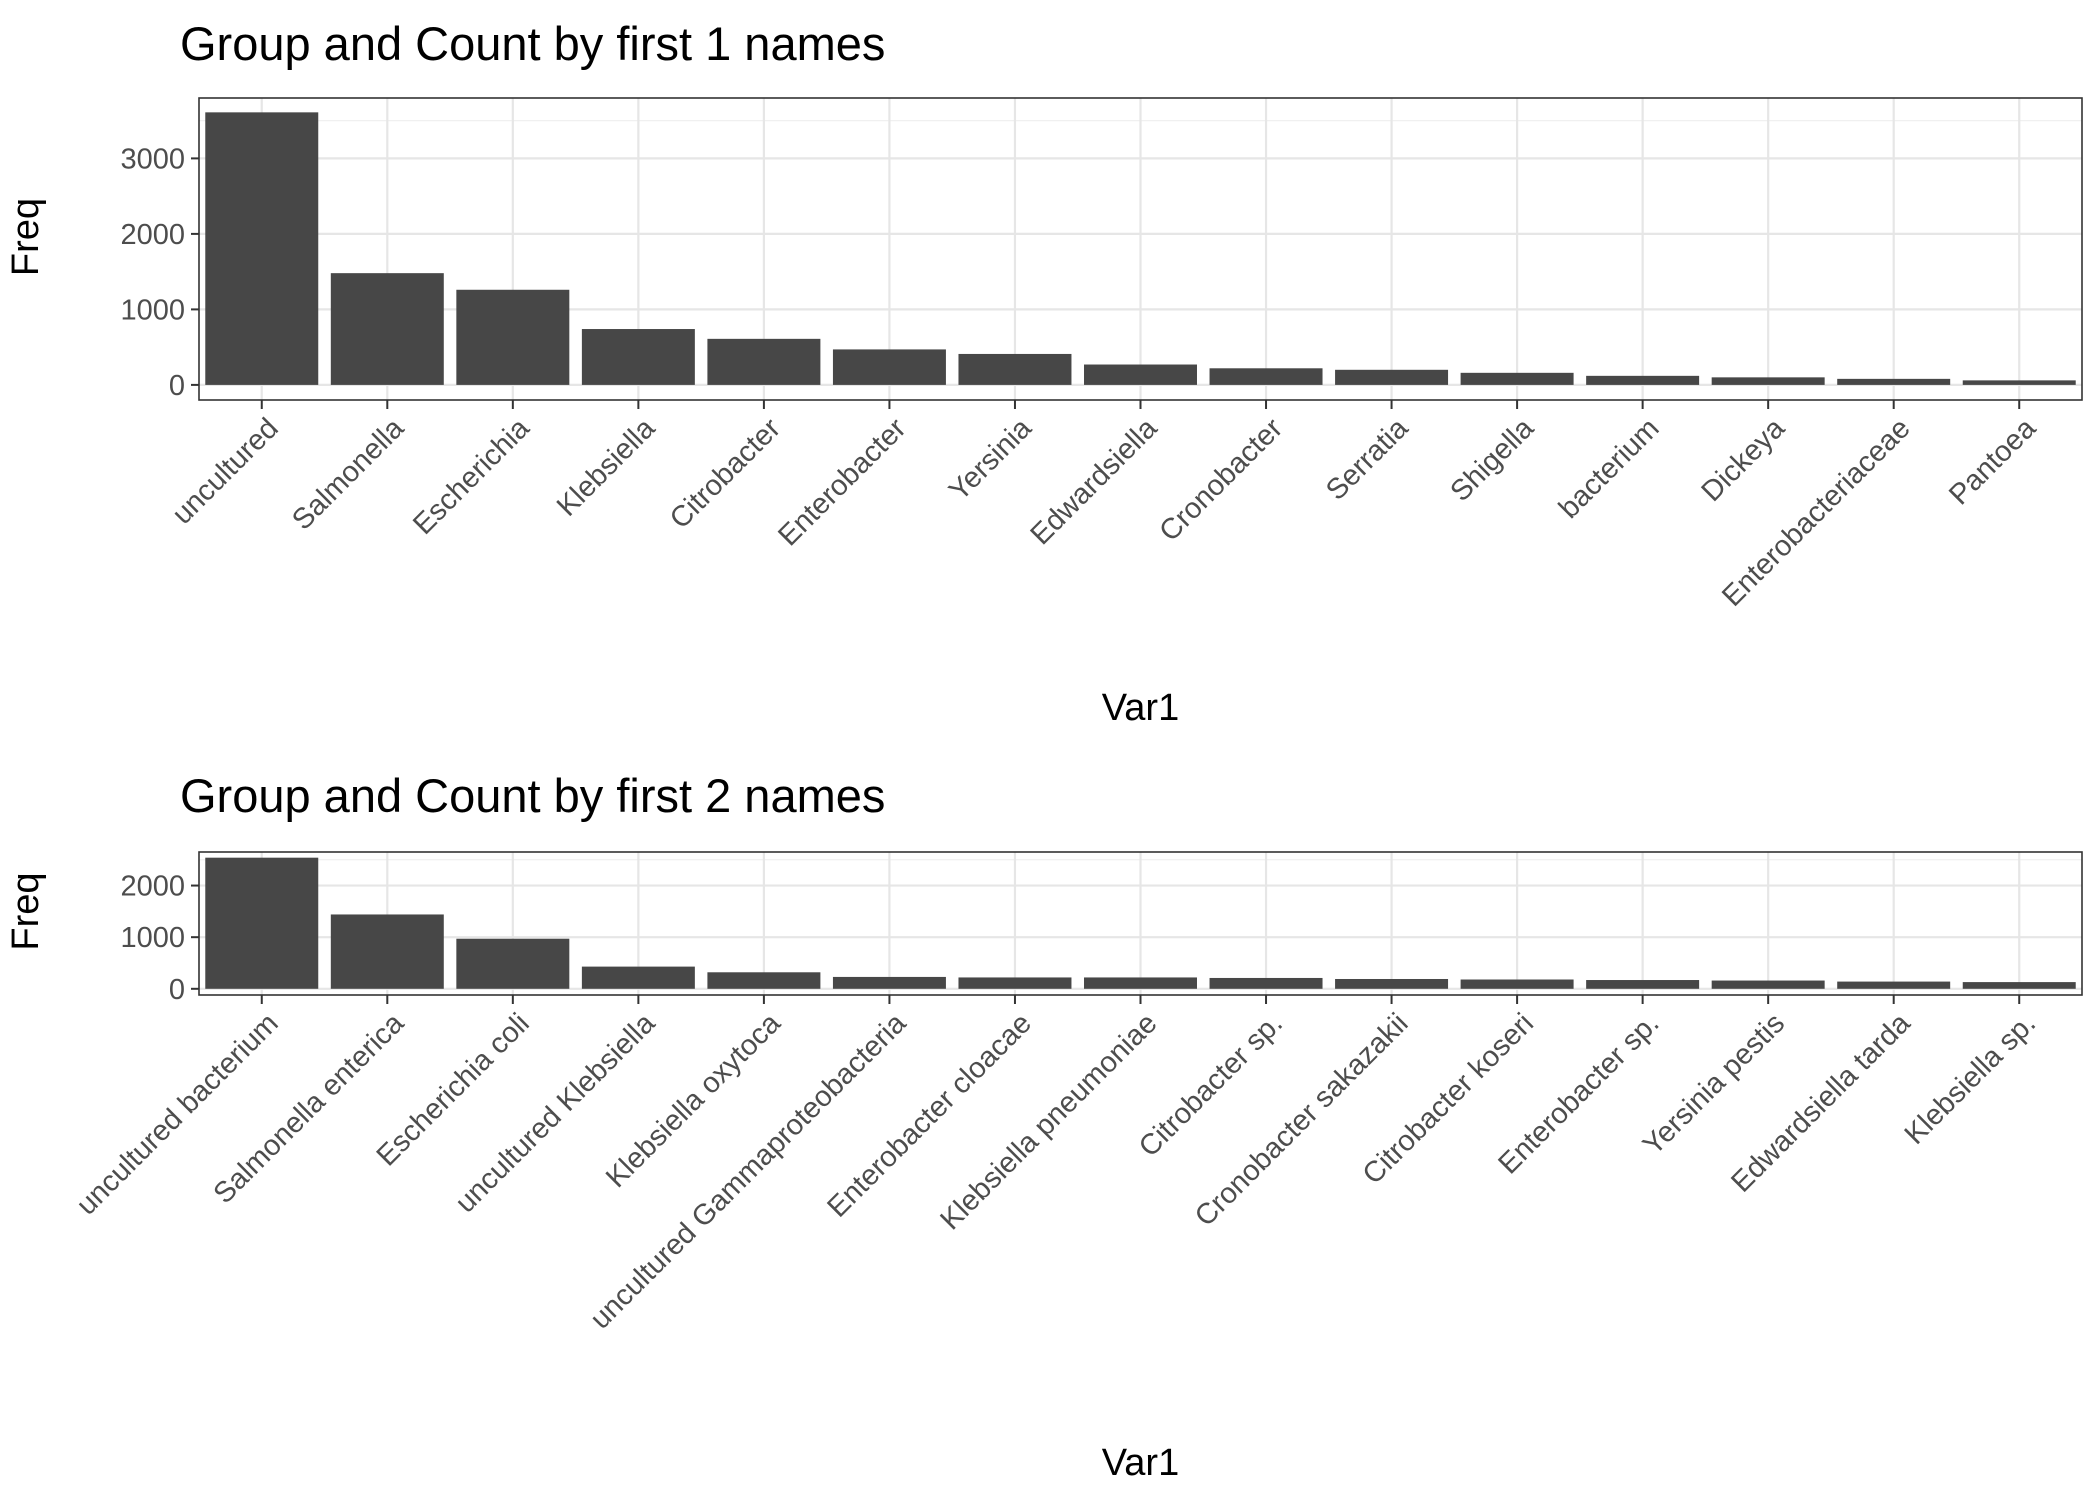 This screenshot has height=1505, width=2100. Describe the element at coordinates (471, 476) in the screenshot. I see `x-tick-label: Escherichia` at that location.